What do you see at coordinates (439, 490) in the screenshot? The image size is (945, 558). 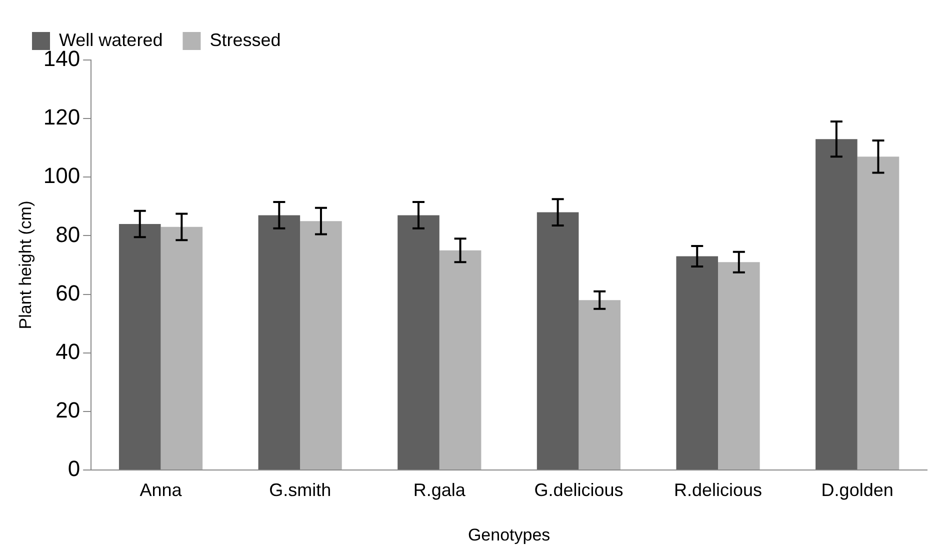 I see `x-tick-label: R.gala` at bounding box center [439, 490].